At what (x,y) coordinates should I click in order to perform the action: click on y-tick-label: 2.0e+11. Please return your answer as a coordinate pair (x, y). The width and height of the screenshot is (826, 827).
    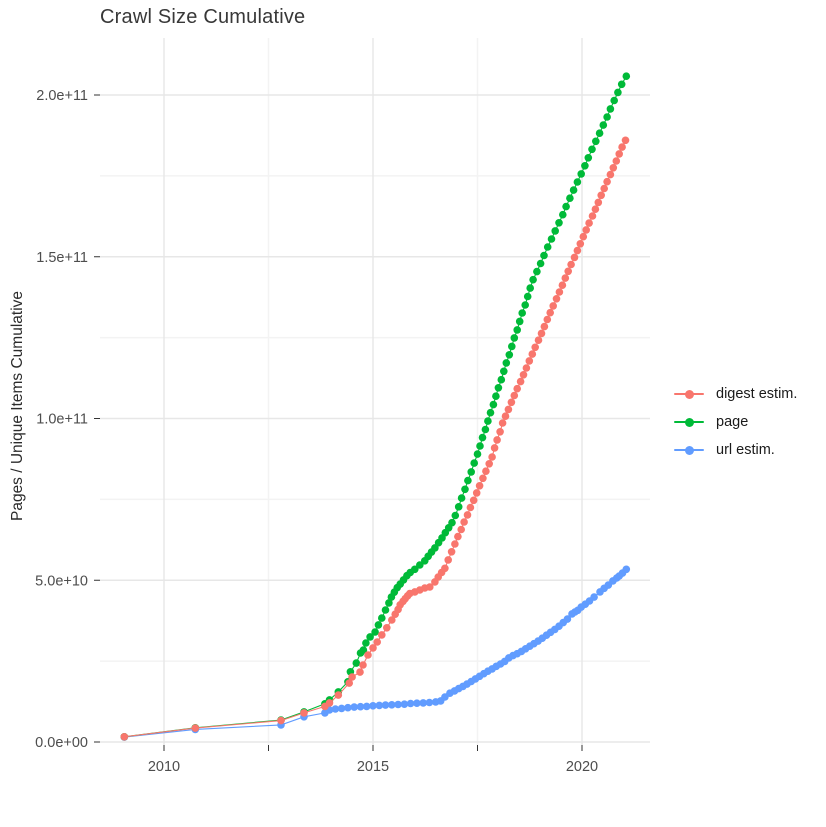
    Looking at the image, I should click on (62, 96).